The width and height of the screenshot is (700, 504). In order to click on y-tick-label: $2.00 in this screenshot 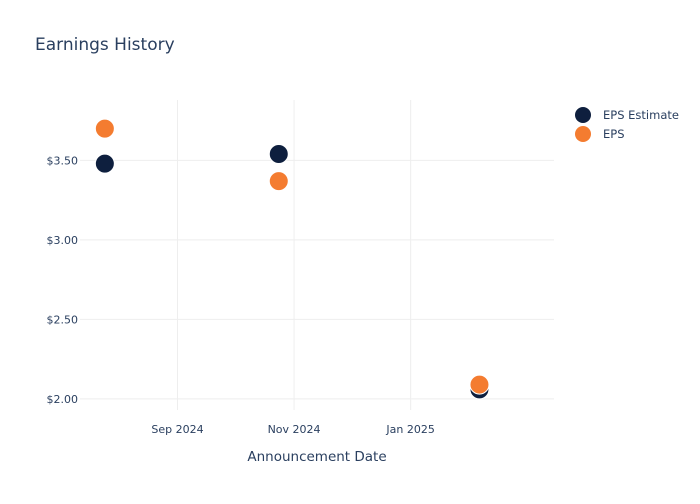, I will do `click(63, 399)`.